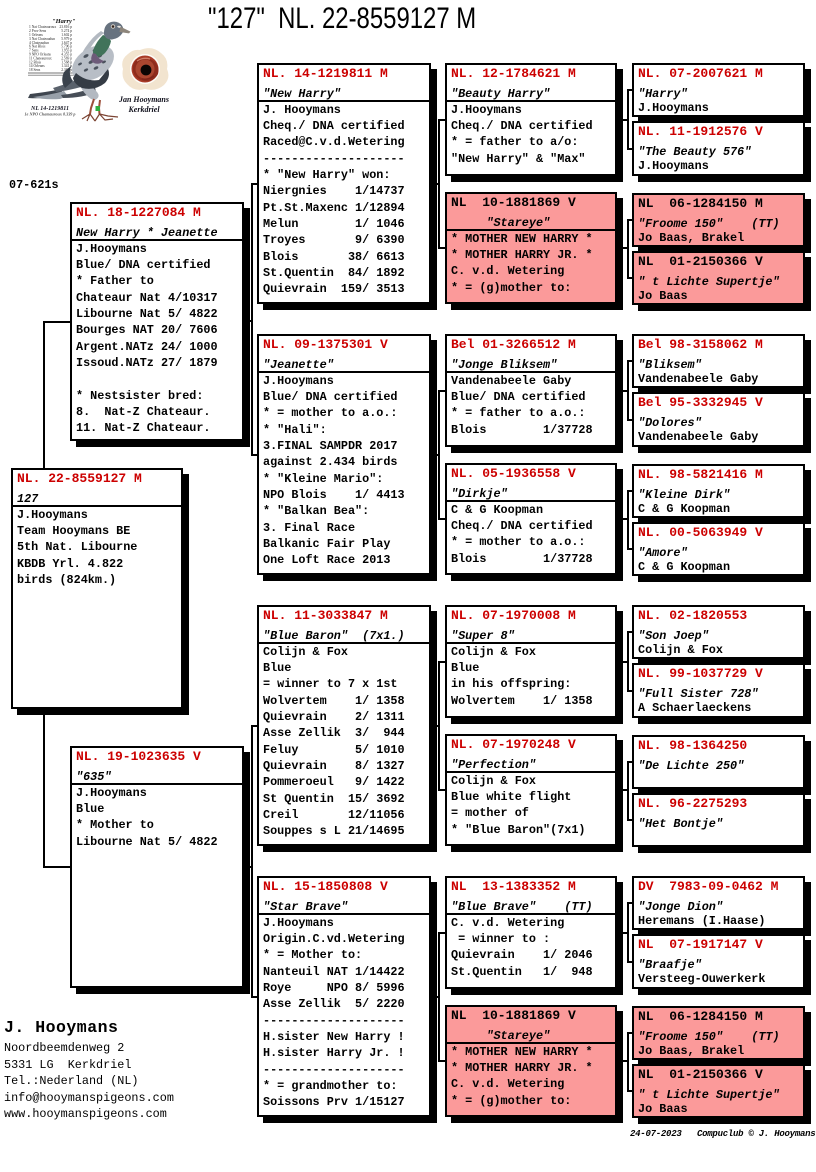 The width and height of the screenshot is (816, 1172). What do you see at coordinates (66, 62) in the screenshot?
I see `svg-text: 1.568 p` at bounding box center [66, 62].